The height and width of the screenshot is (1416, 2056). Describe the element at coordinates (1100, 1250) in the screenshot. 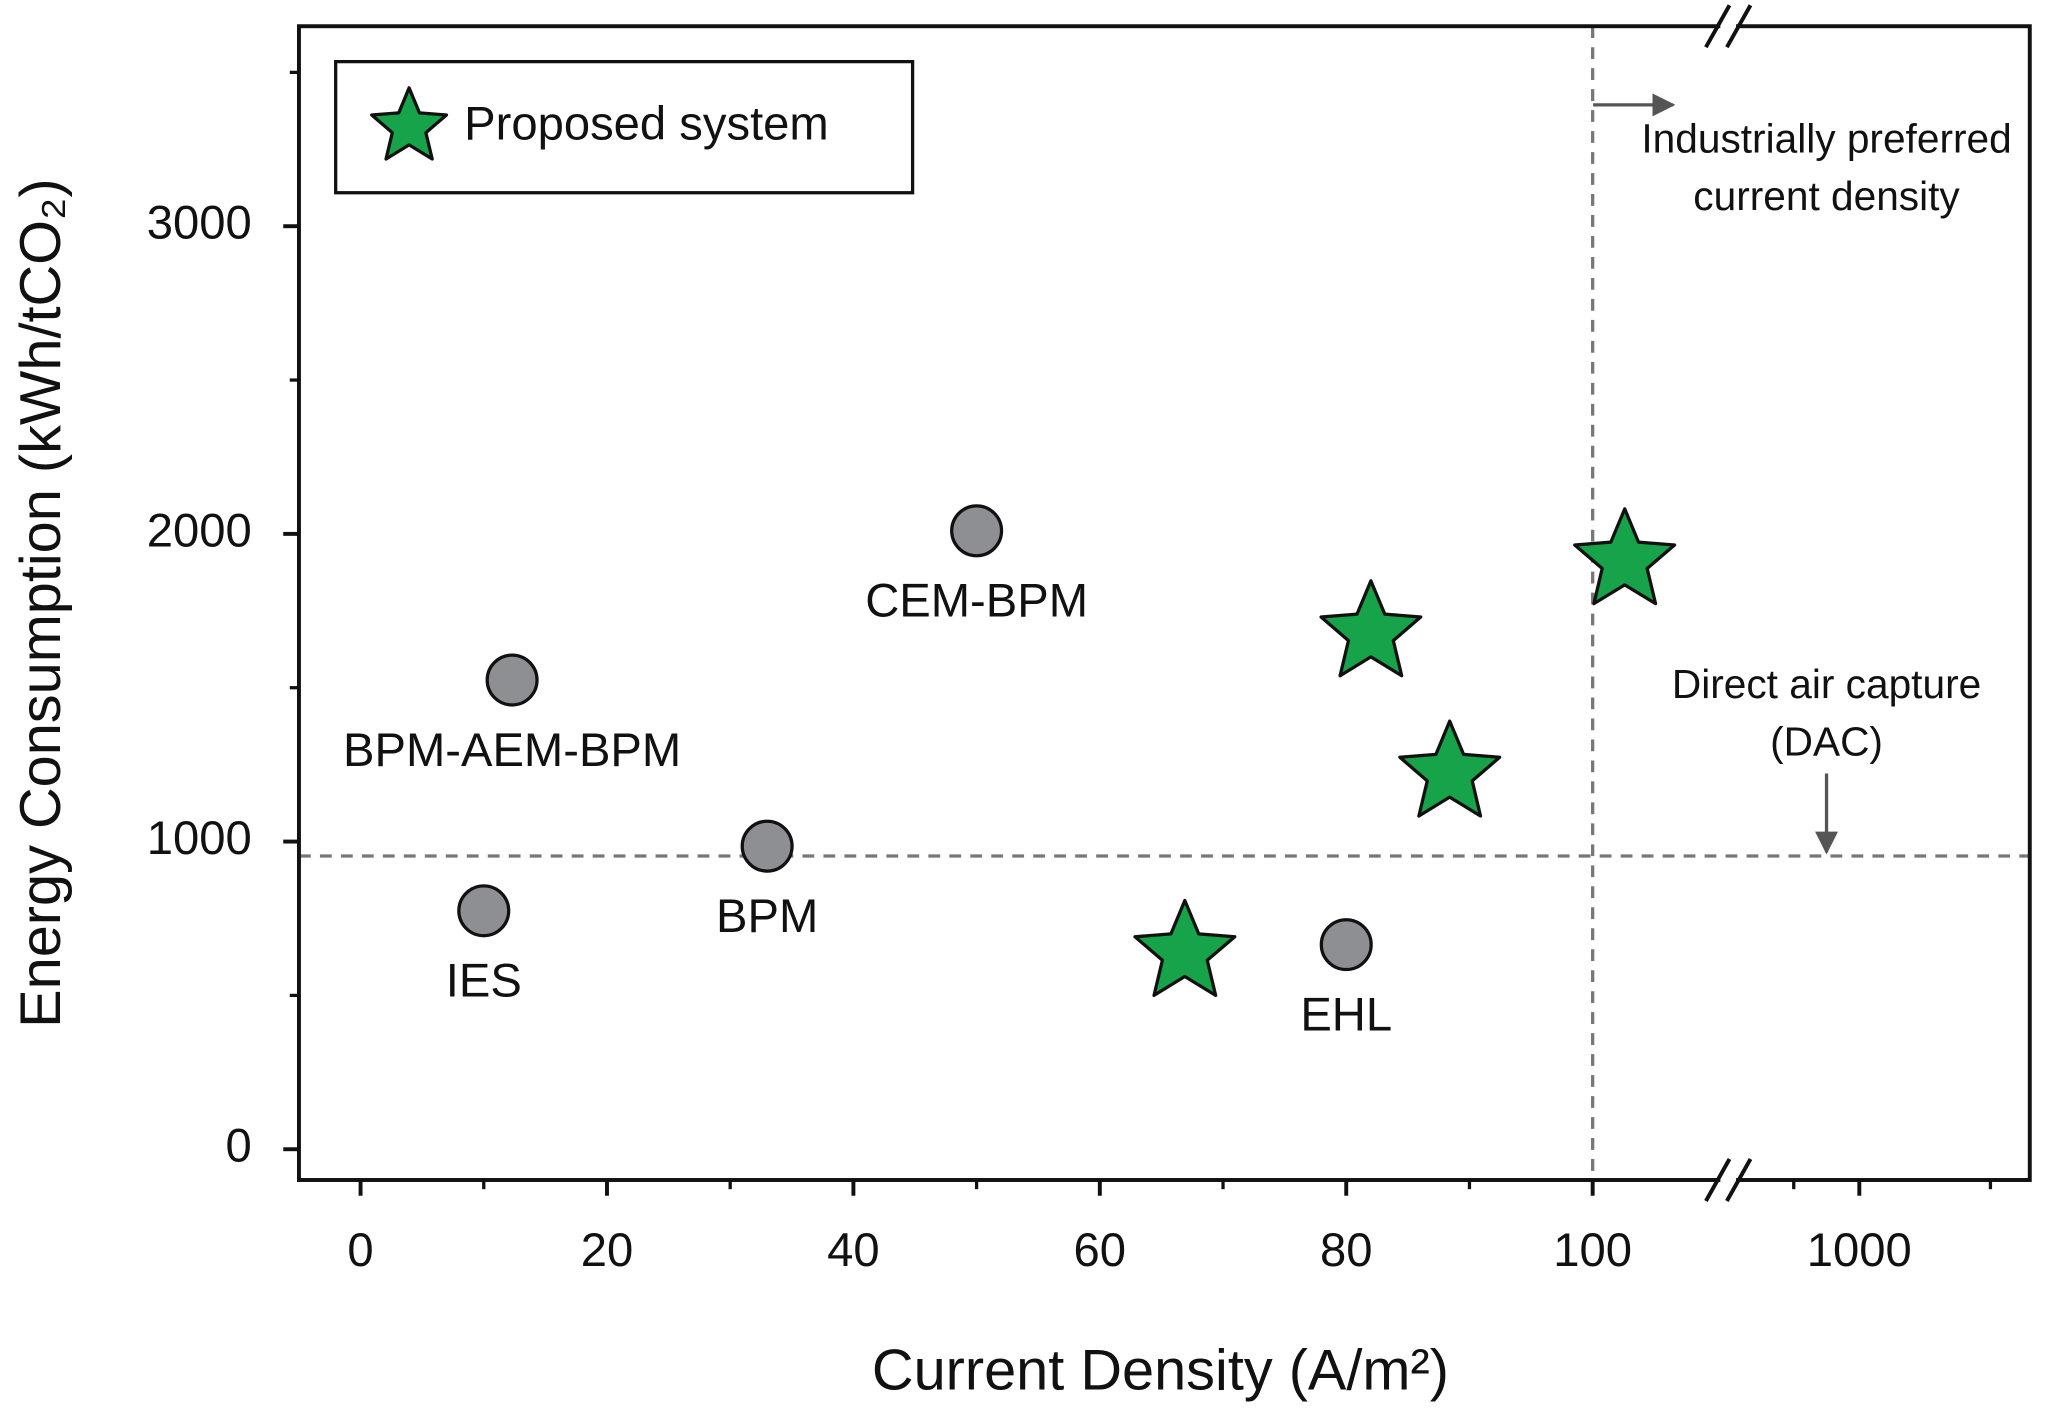

I see `x-tick-label: 60` at that location.